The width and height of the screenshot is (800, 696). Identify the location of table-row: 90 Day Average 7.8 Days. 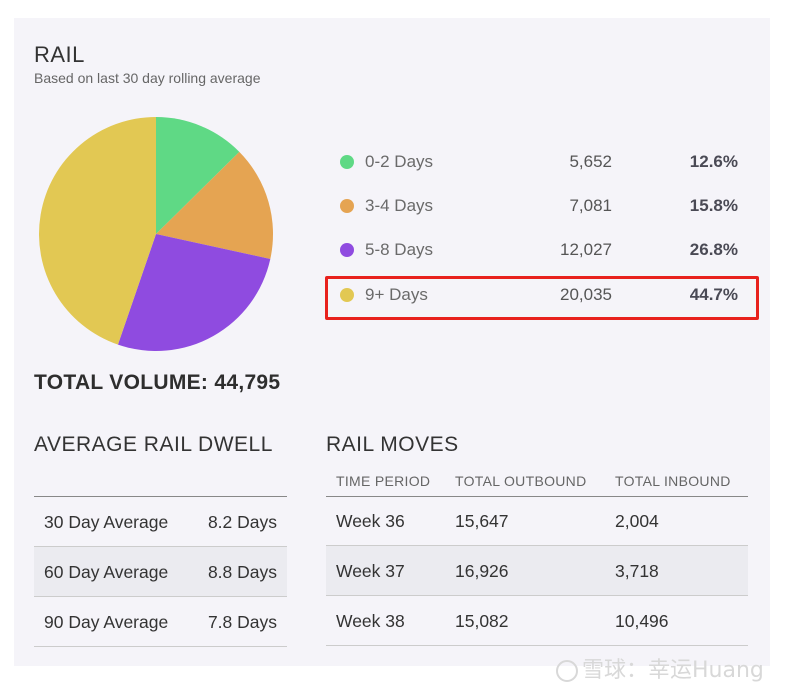
(160, 622).